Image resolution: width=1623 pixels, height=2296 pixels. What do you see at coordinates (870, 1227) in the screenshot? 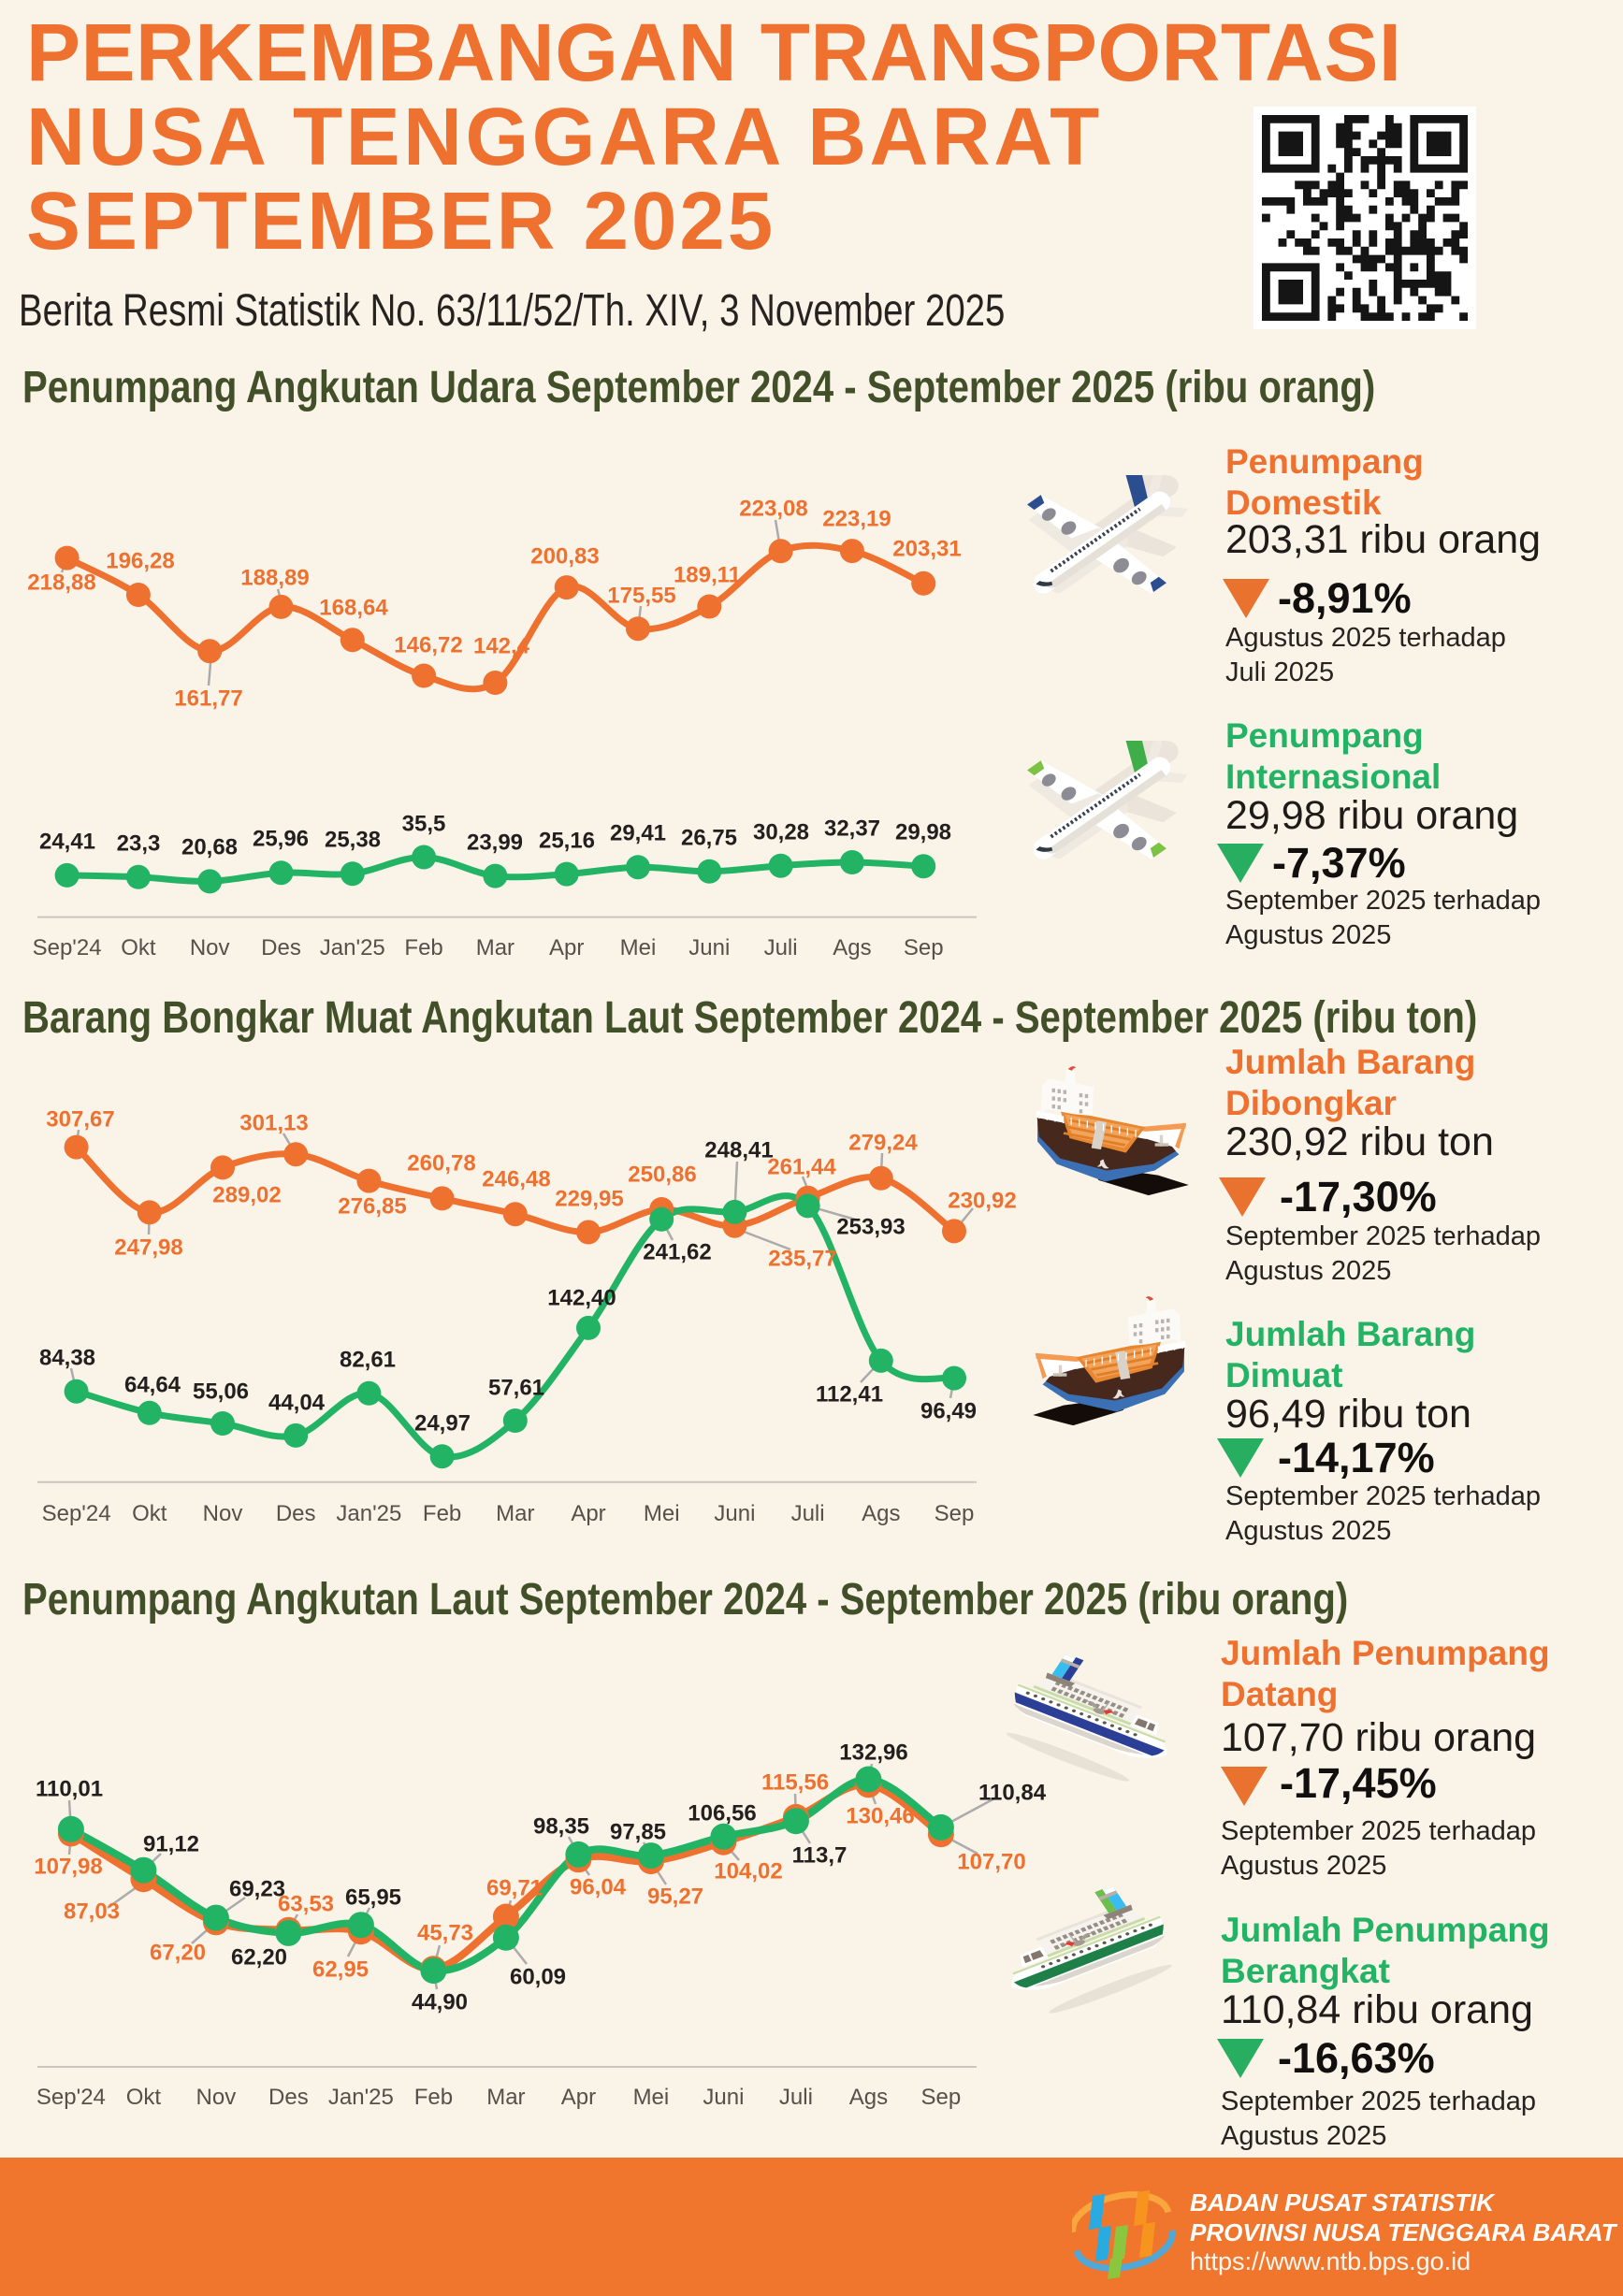
I see `svg-text: 253,93` at bounding box center [870, 1227].